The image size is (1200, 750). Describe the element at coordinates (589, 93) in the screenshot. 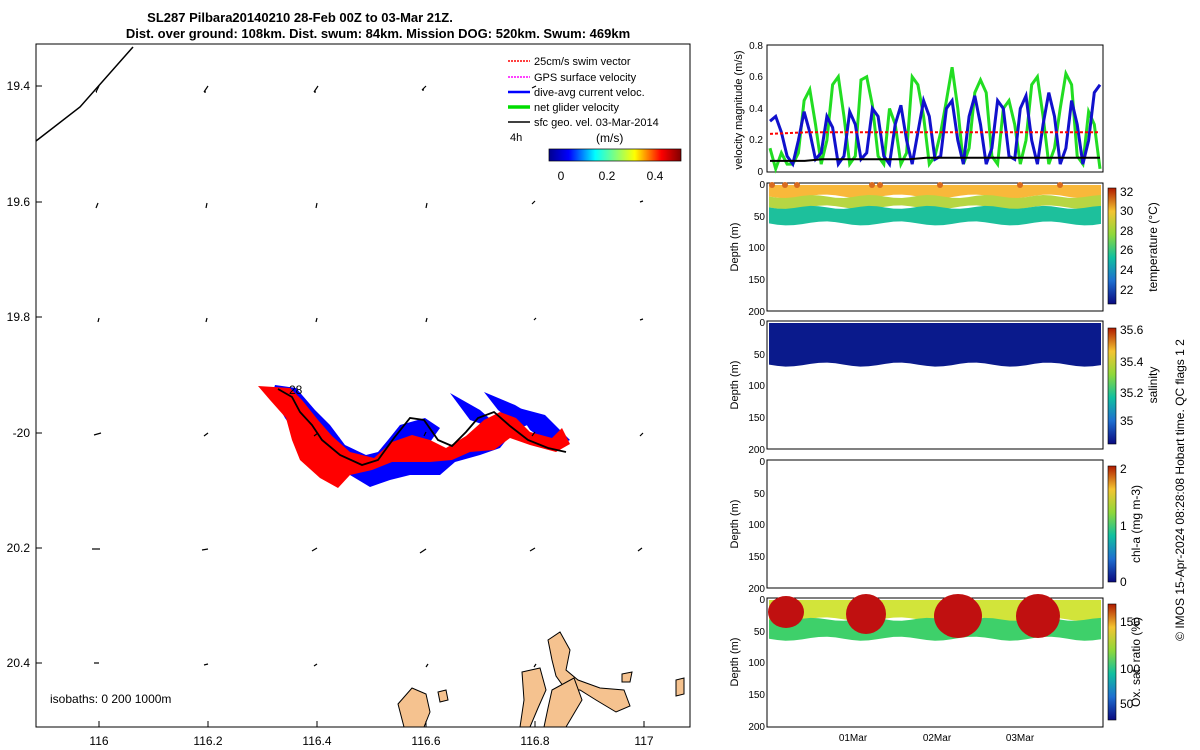

I see `legend-entry-dive-avg-current: dive-avg current veloc.` at that location.